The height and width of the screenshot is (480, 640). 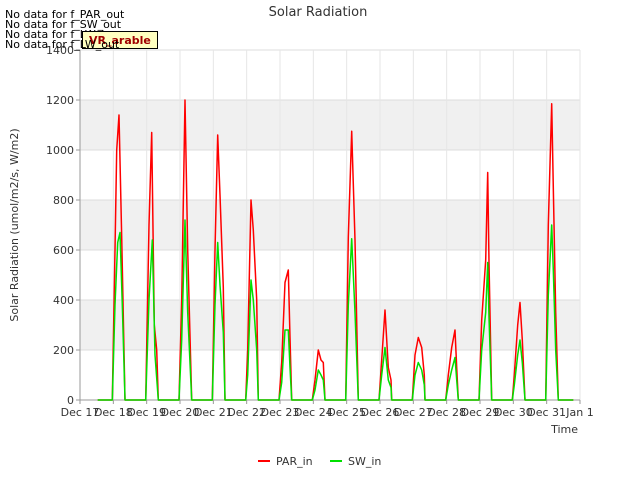 I want to click on x-tick-label: Dec 30, so click(x=513, y=412).